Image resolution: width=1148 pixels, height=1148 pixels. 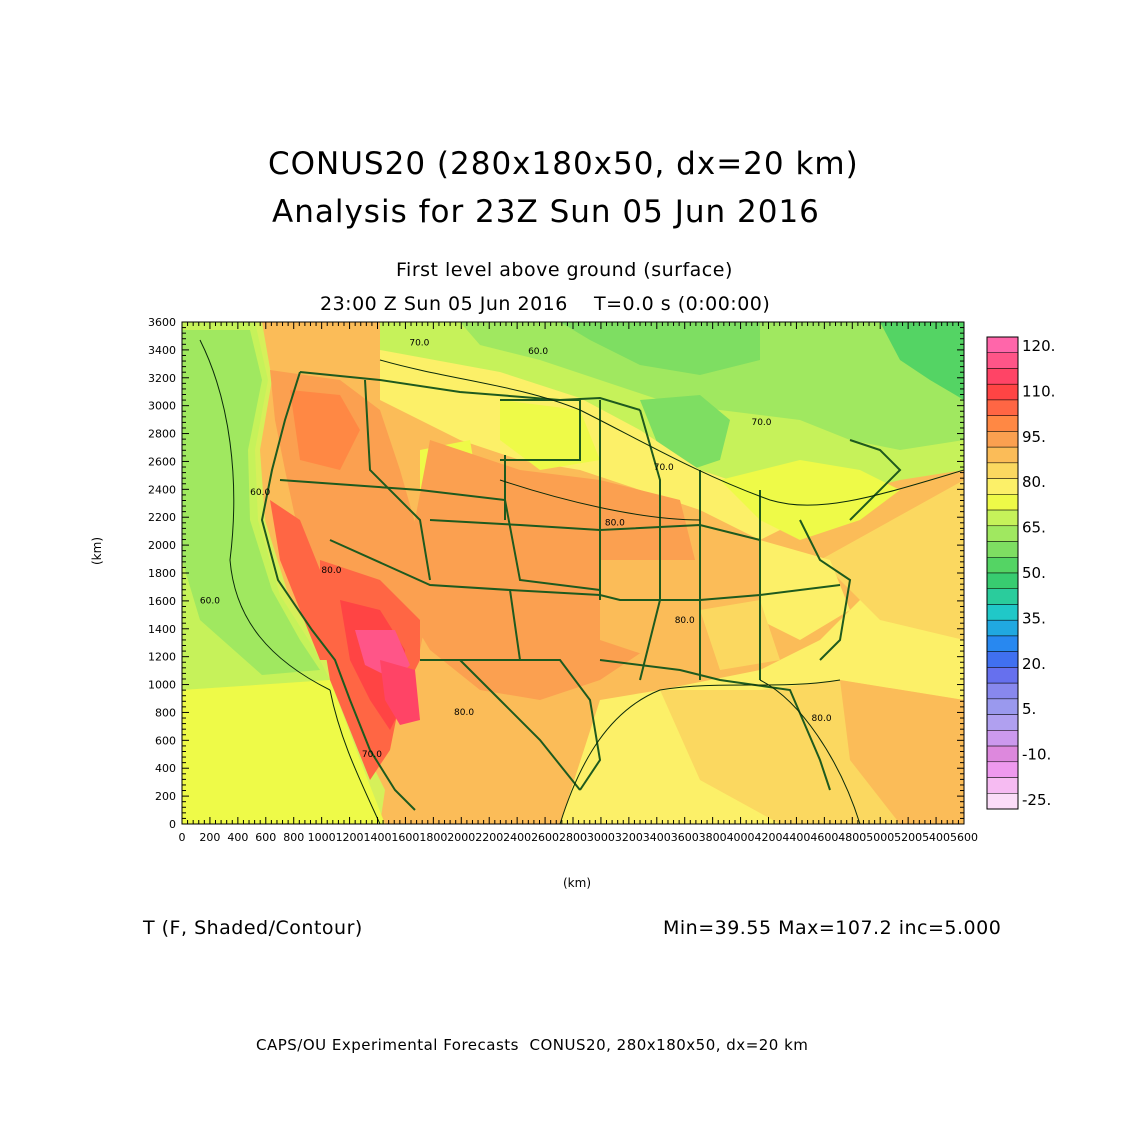 I want to click on x-tick-label: 5000, so click(x=880, y=837).